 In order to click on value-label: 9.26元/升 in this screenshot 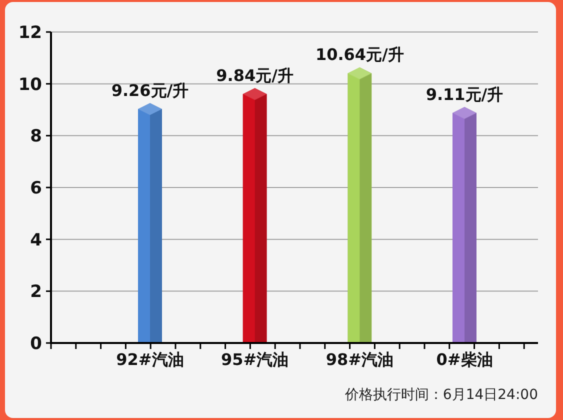, I will do `click(150, 90)`.